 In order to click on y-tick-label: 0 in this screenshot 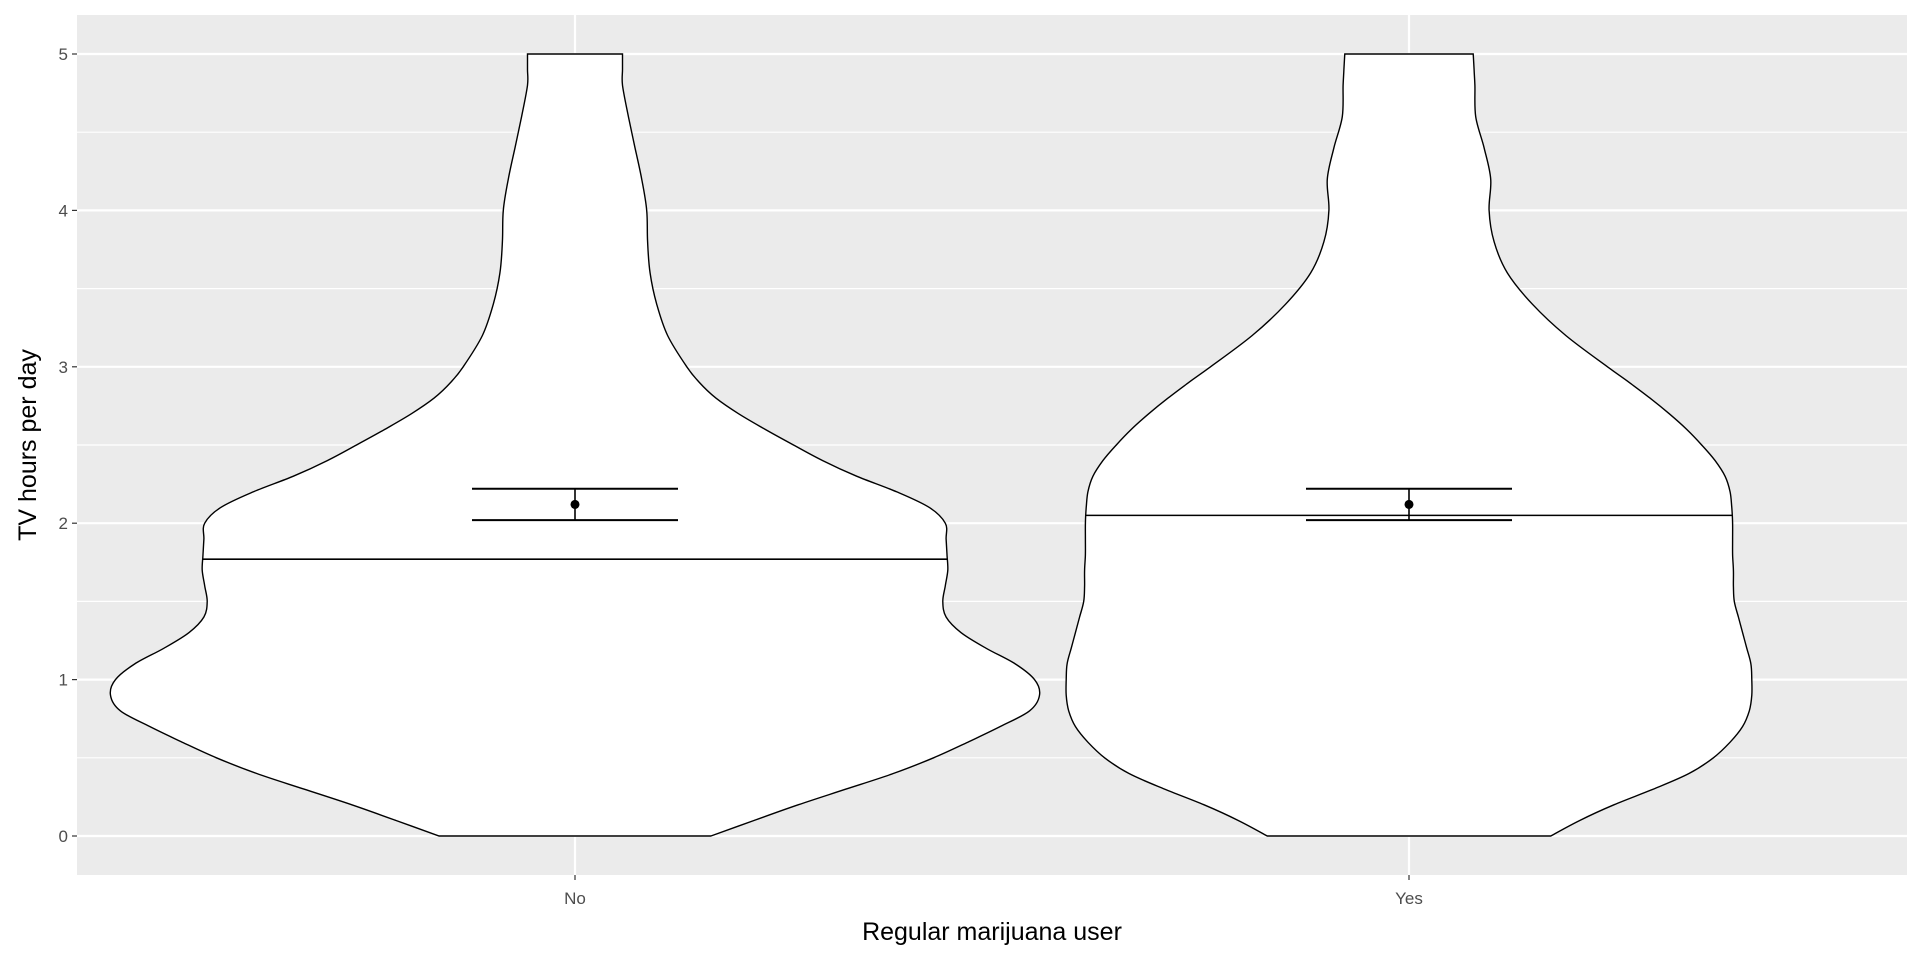, I will do `click(63, 836)`.